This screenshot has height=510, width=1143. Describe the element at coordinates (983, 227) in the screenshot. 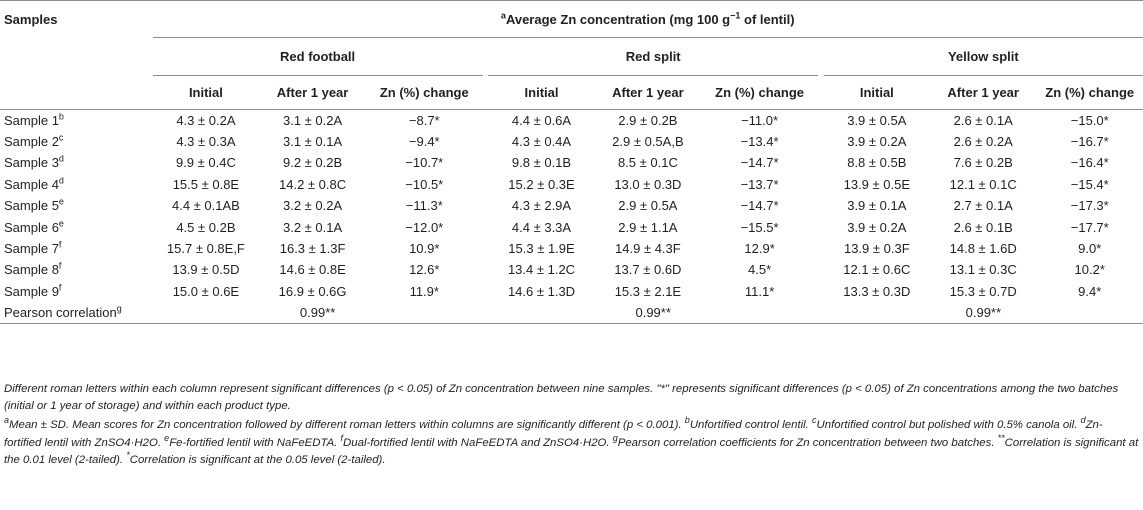

I see `table-cell: 2.6 ± 0.1B` at that location.